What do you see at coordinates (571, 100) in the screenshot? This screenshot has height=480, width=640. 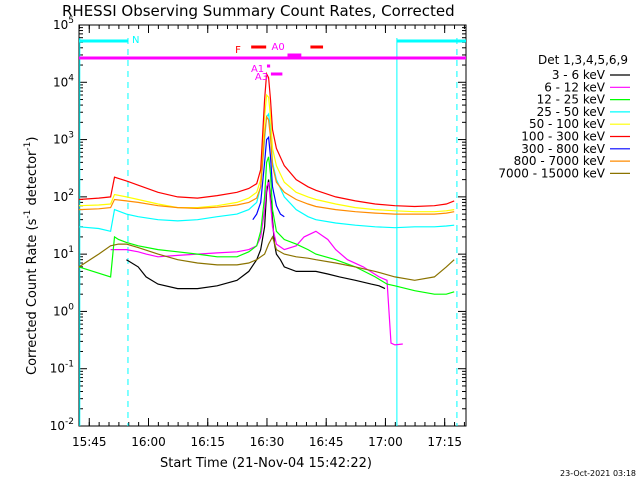 I see `legend-item-label: 12 - 25 keV` at bounding box center [571, 100].